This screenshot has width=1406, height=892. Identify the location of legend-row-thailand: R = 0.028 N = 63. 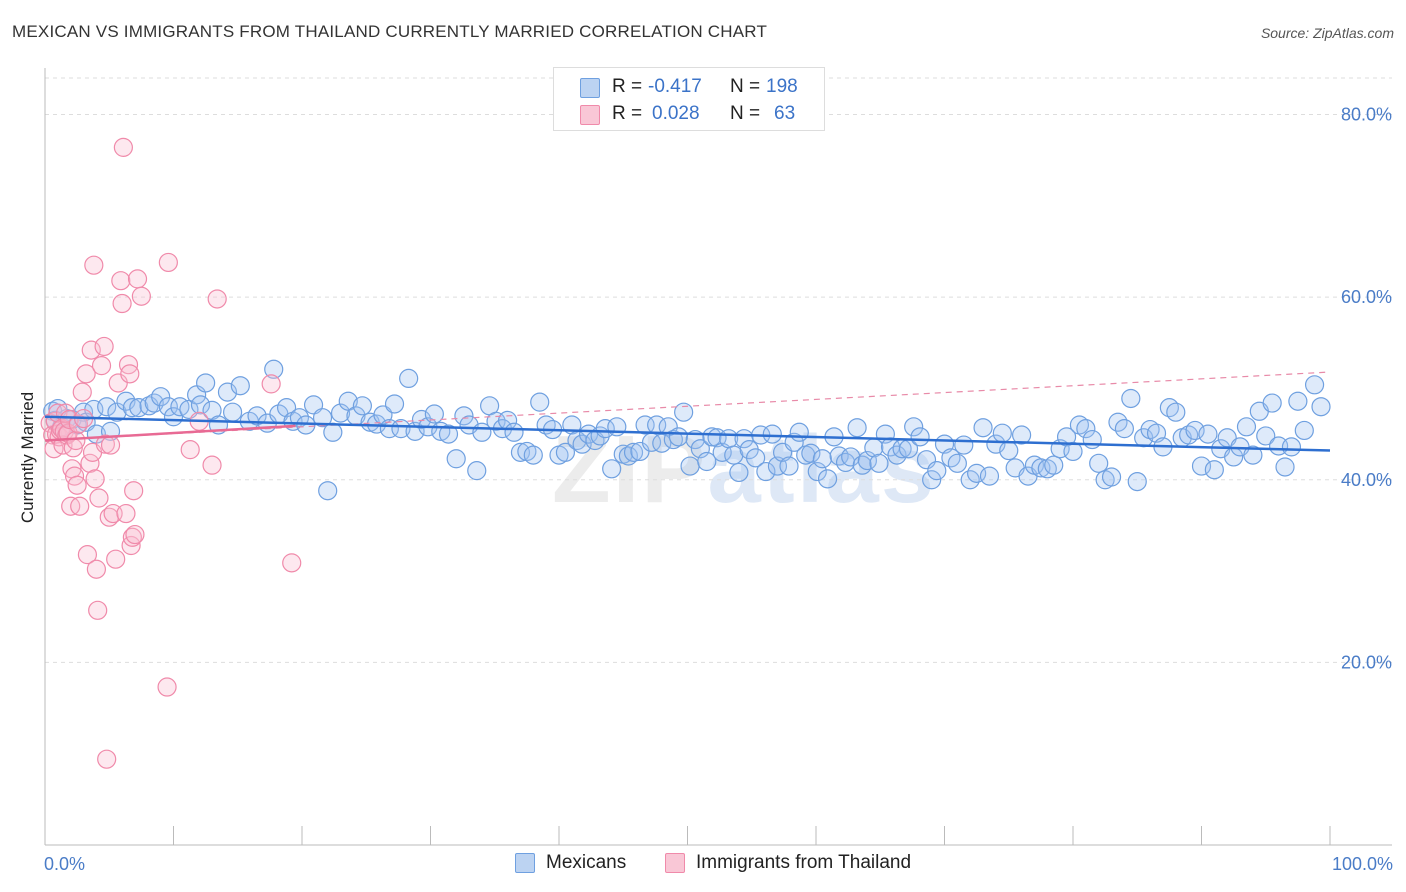
(689, 114).